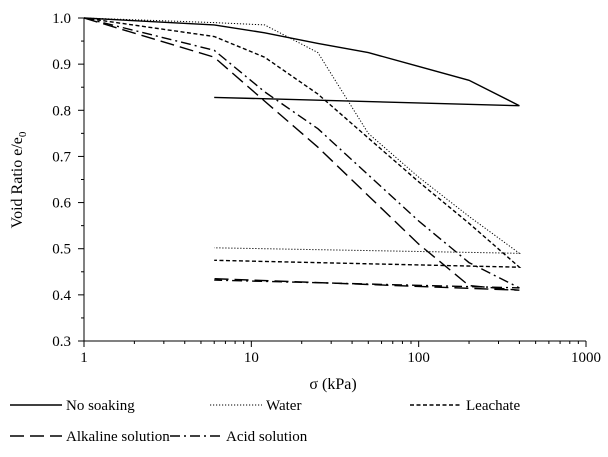  I want to click on y-axis-label-main: Void Ratio e/e, so click(17, 182).